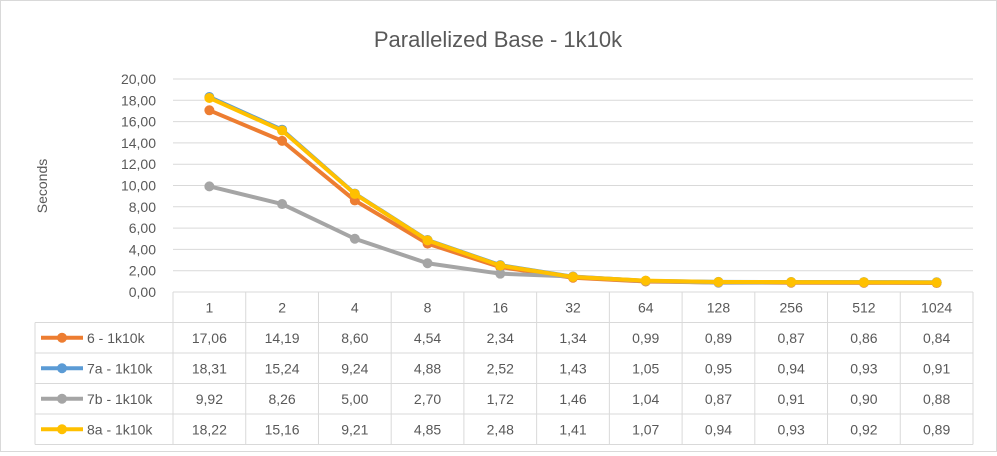  I want to click on x-tick-label: 1024, so click(936, 307).